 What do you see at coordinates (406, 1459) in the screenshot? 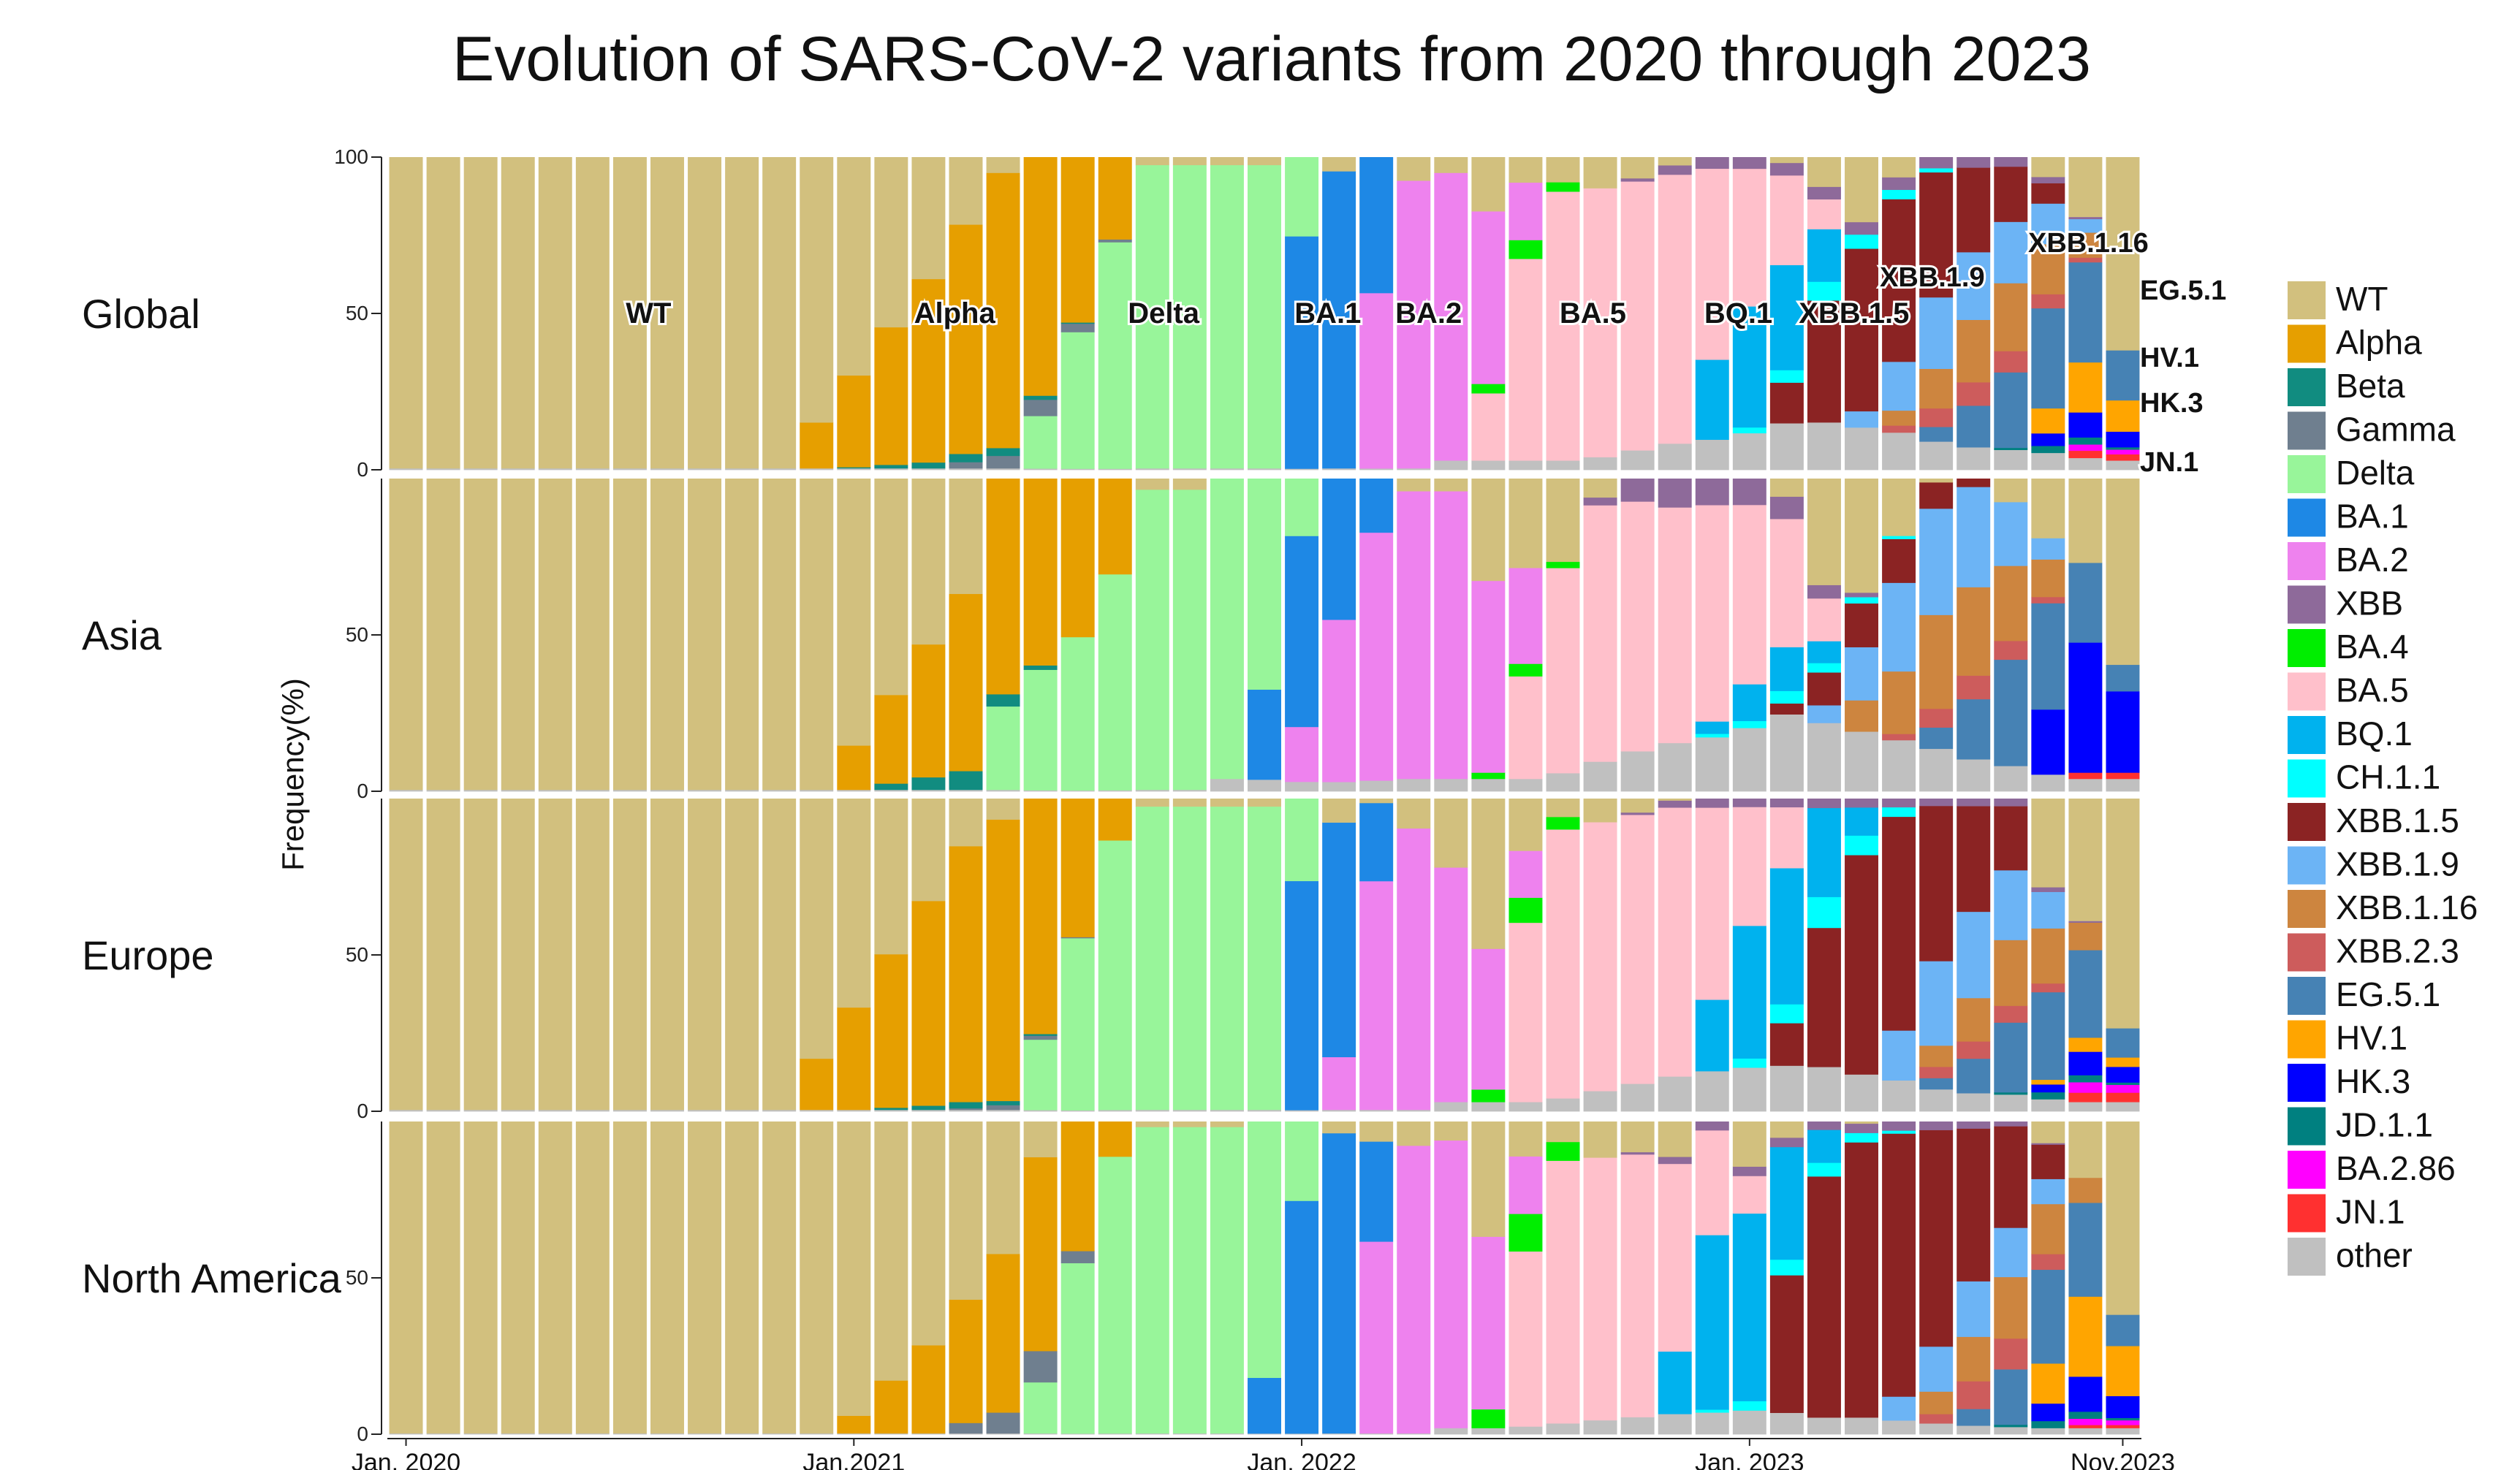
I see `x-tick-label: Jan, 2020` at bounding box center [406, 1459].